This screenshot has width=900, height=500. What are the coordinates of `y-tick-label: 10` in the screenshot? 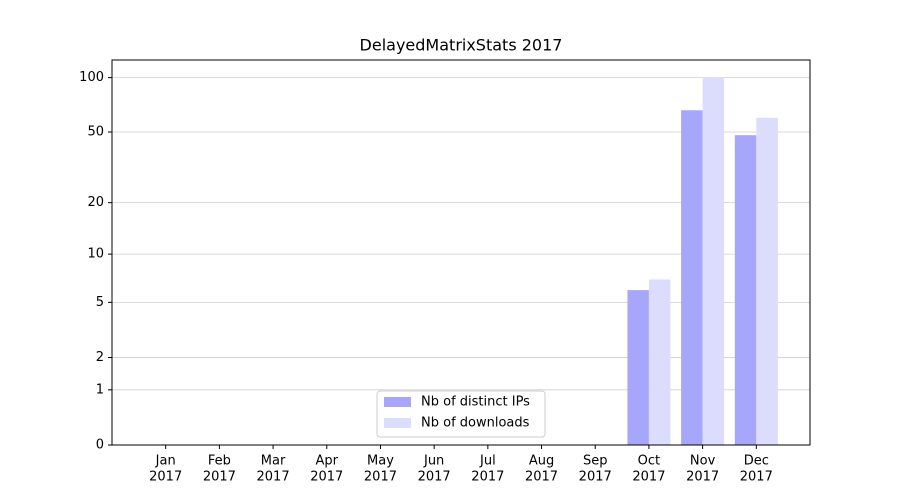 It's located at (95, 254).